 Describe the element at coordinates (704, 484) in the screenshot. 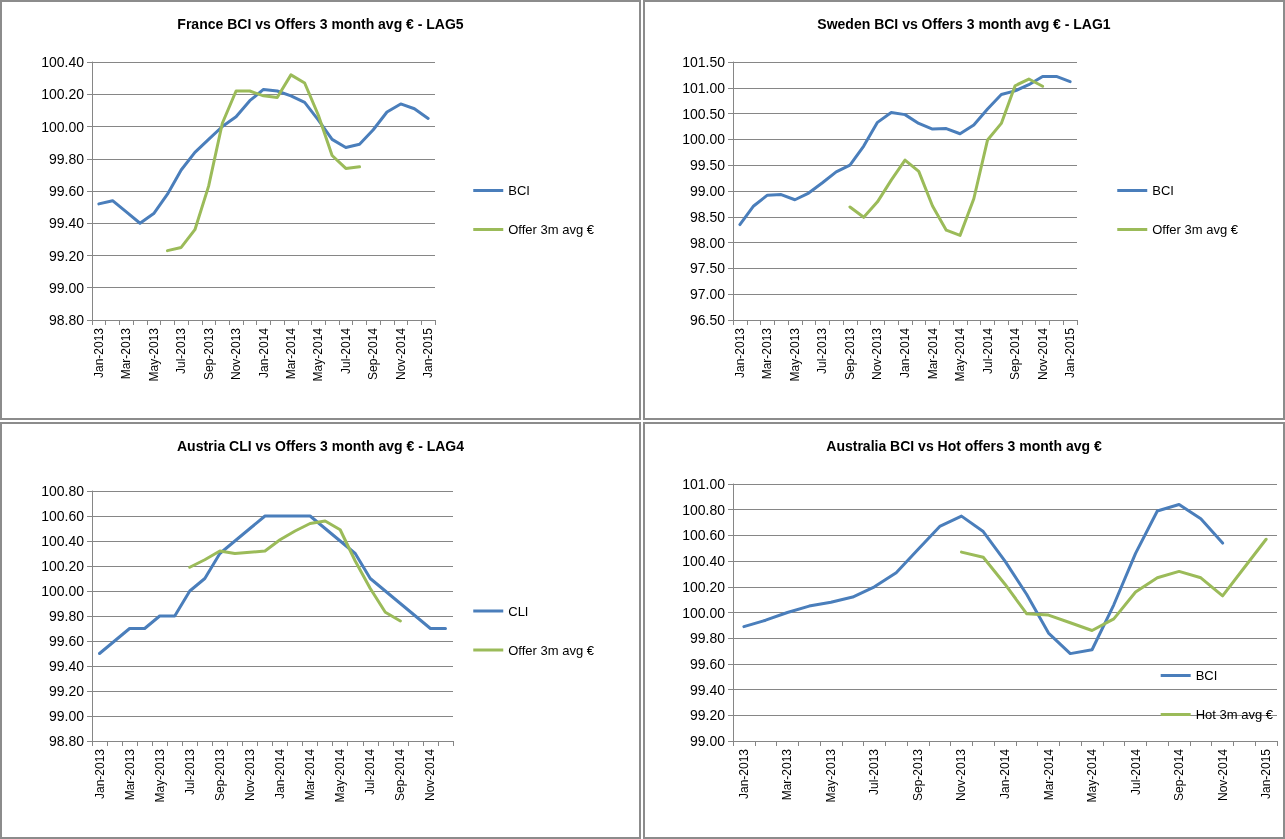

I see `y-tick-label: 101.00` at that location.